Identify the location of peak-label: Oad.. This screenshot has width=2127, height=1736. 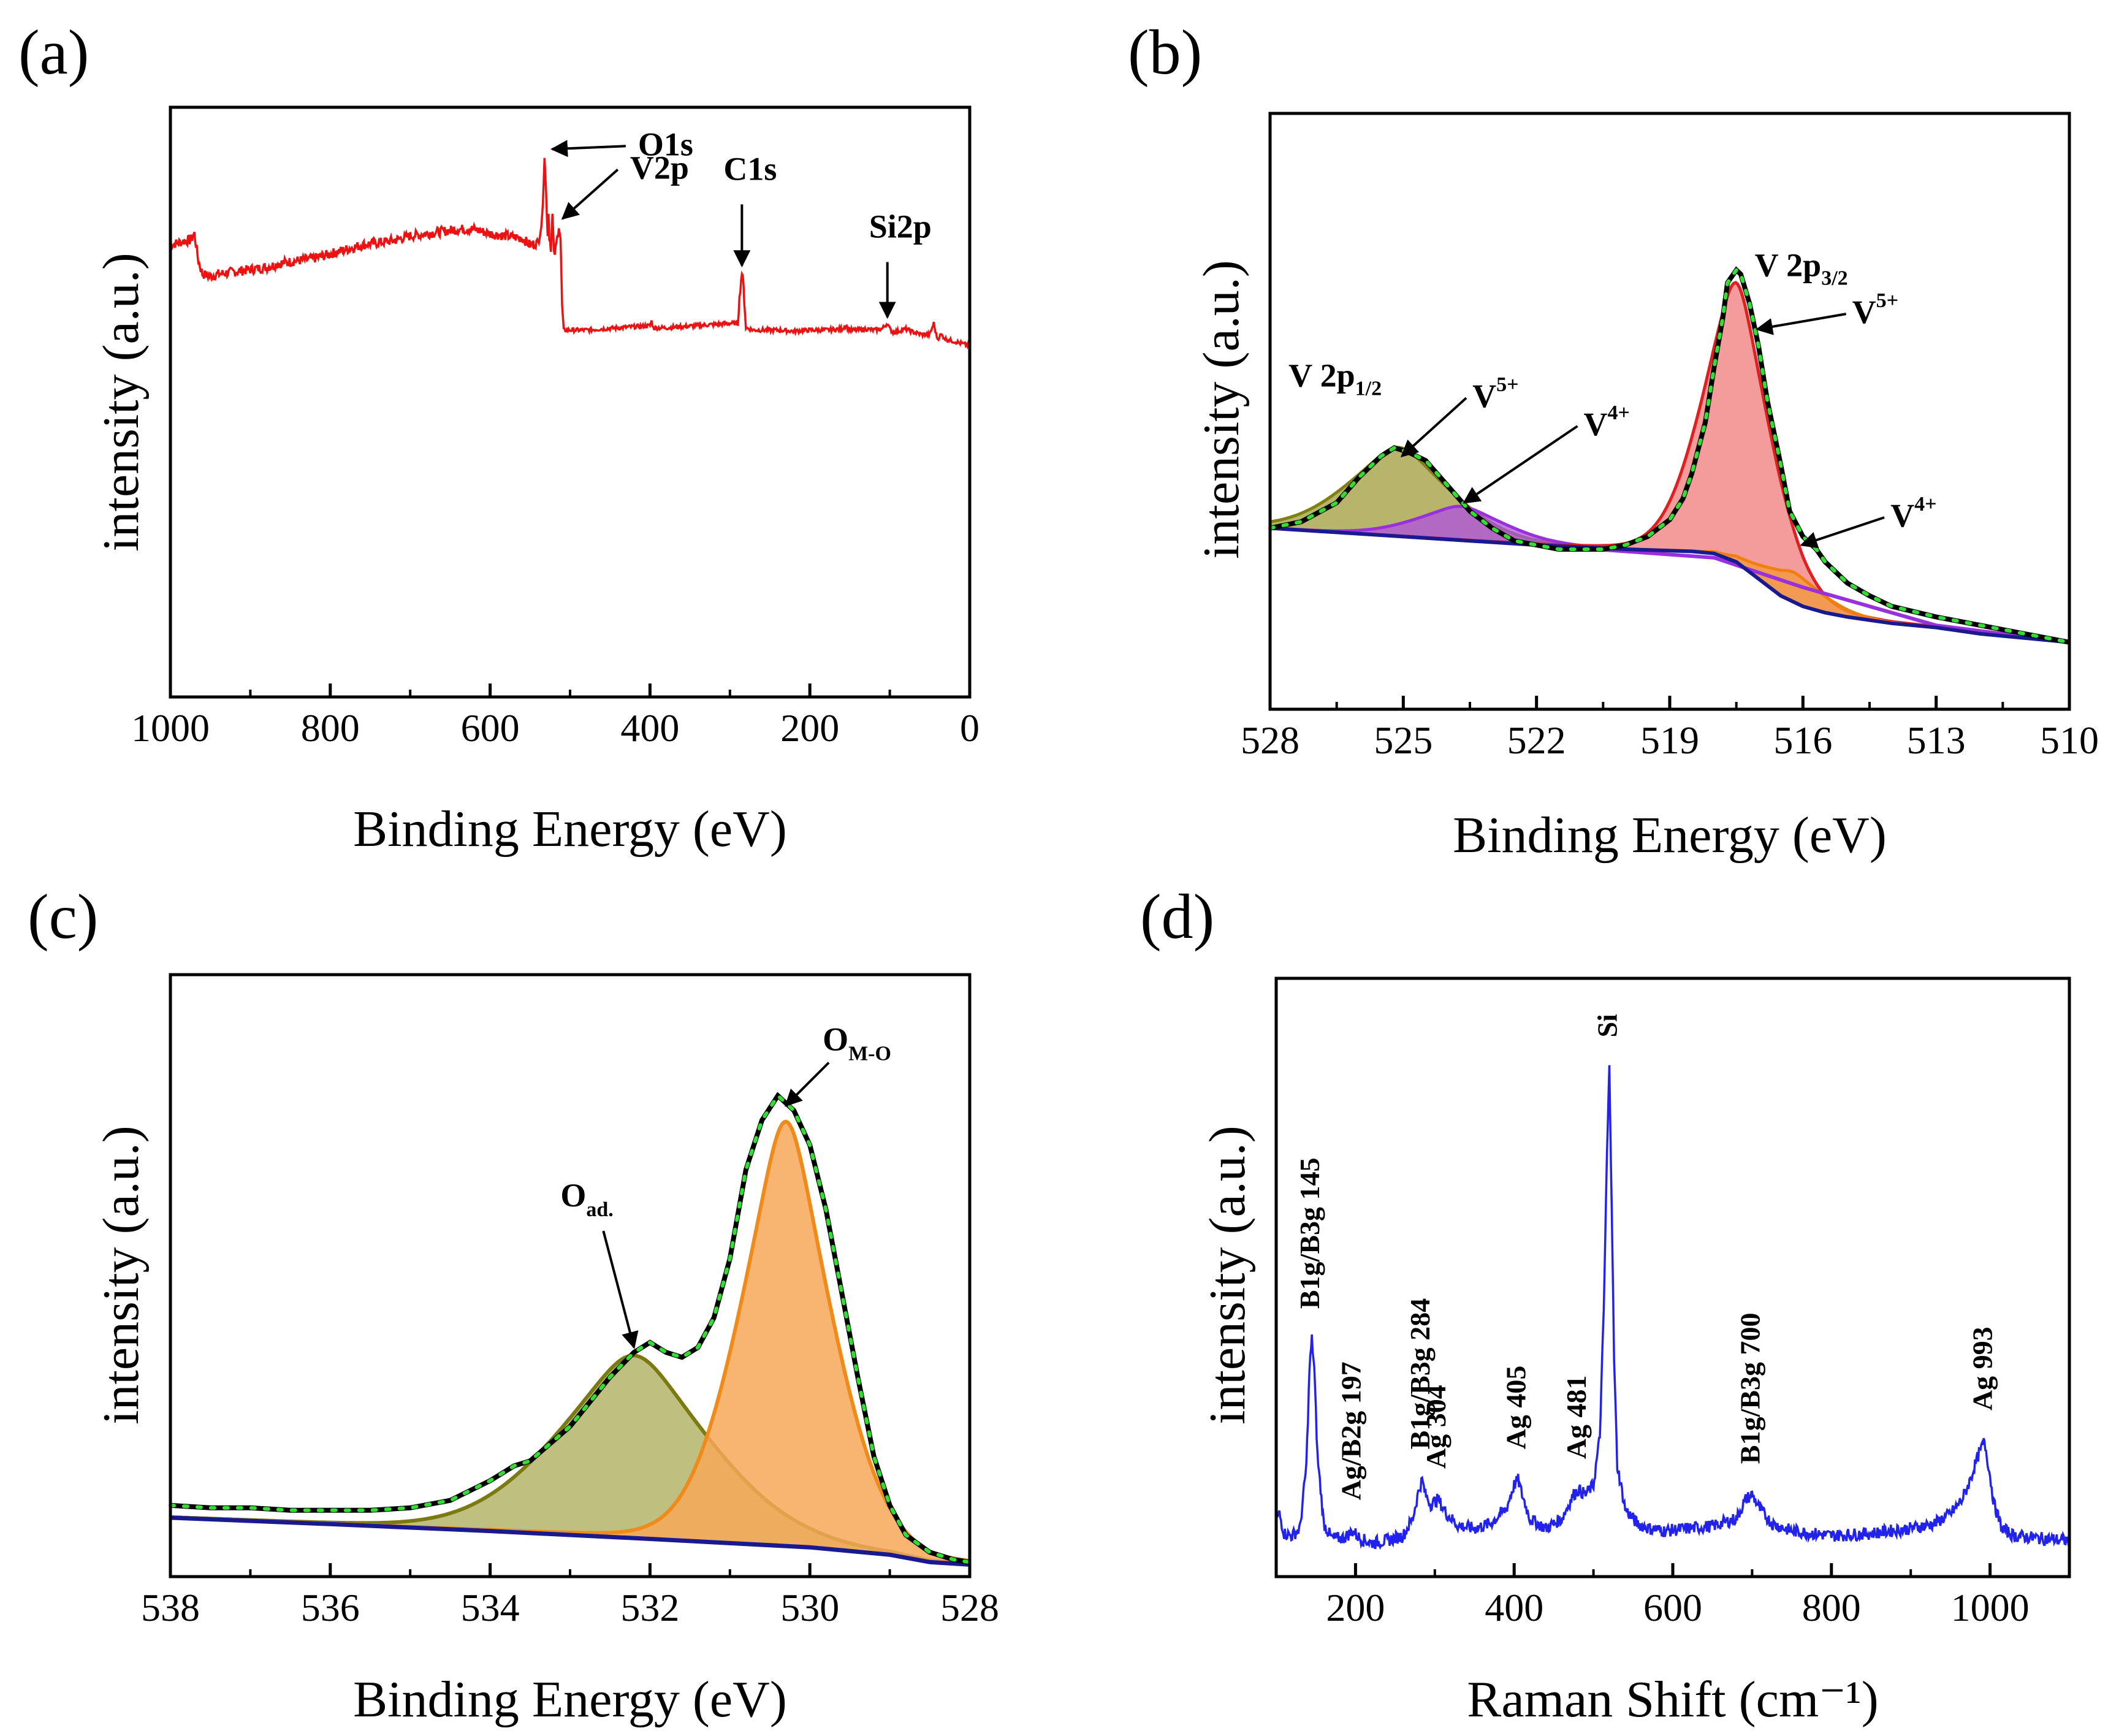
(586, 1199).